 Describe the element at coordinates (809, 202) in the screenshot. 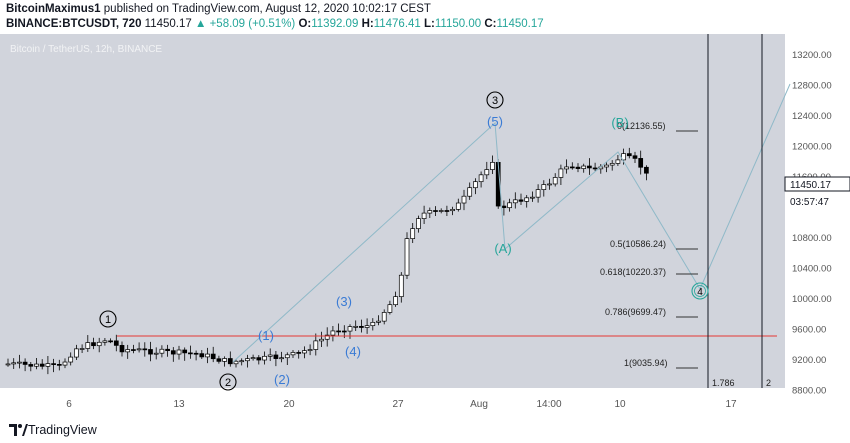

I see `bar-countdown: 03:57:47` at that location.